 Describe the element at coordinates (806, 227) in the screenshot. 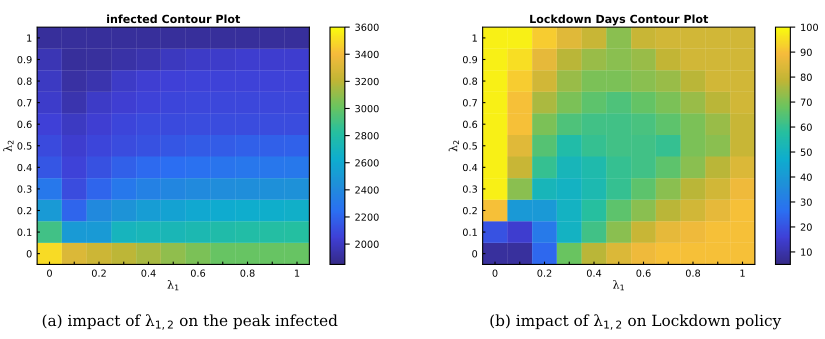

I see `color-bar-label: 20` at that location.